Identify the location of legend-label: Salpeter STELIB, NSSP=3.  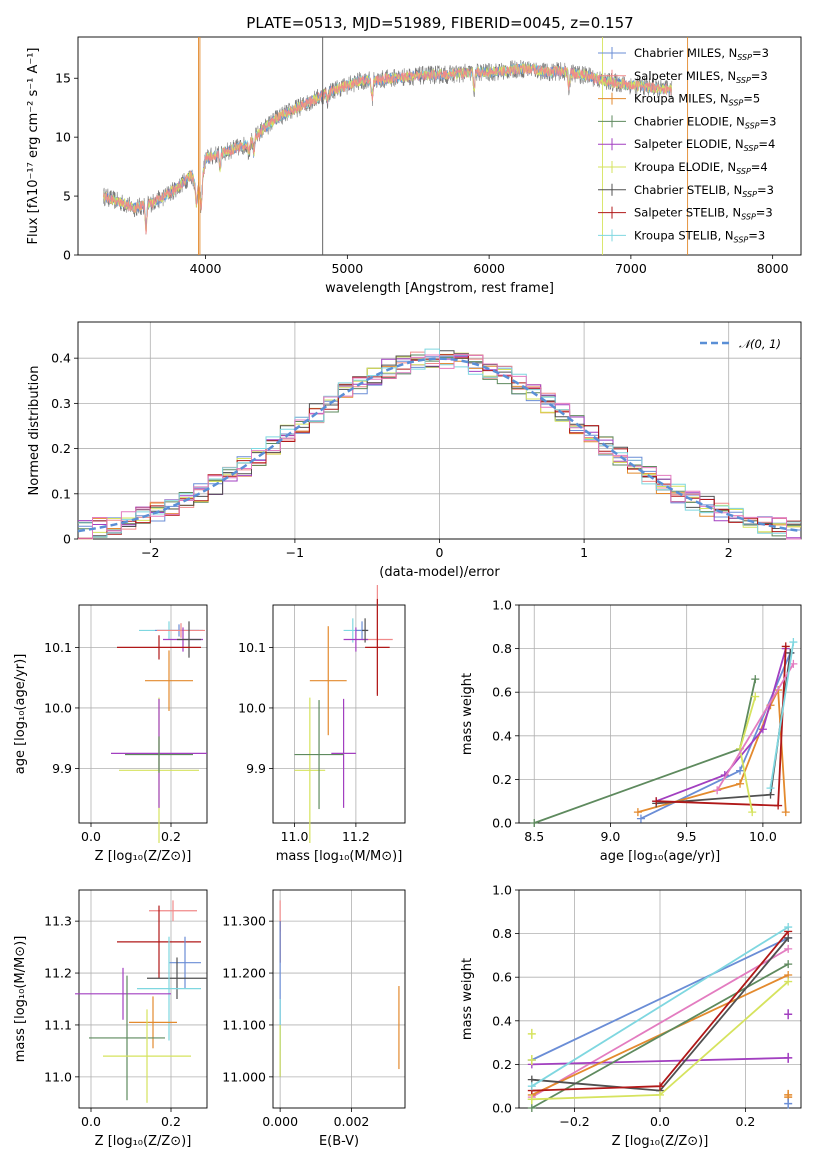
(703, 214).